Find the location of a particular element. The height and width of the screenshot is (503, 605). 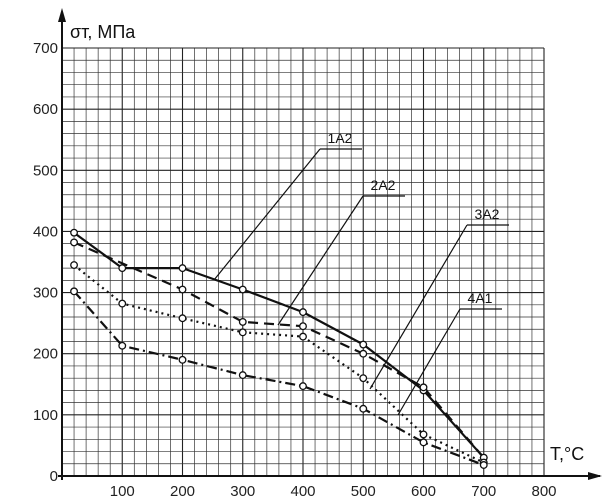

series-label: 4А1 is located at coordinates (480, 298).